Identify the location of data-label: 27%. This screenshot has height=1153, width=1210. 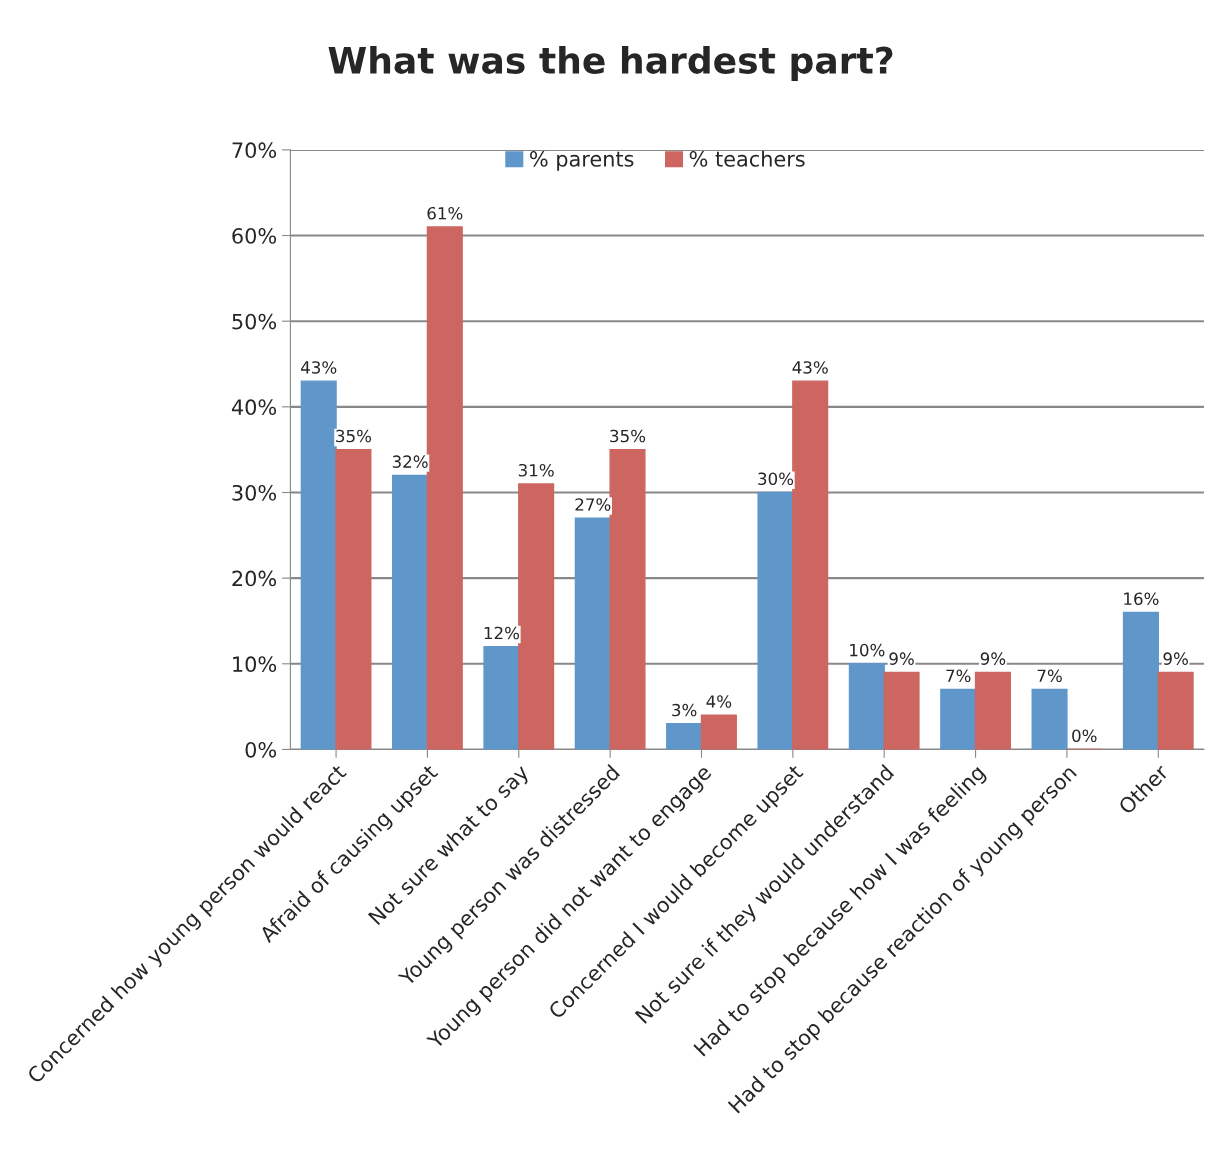
(593, 504).